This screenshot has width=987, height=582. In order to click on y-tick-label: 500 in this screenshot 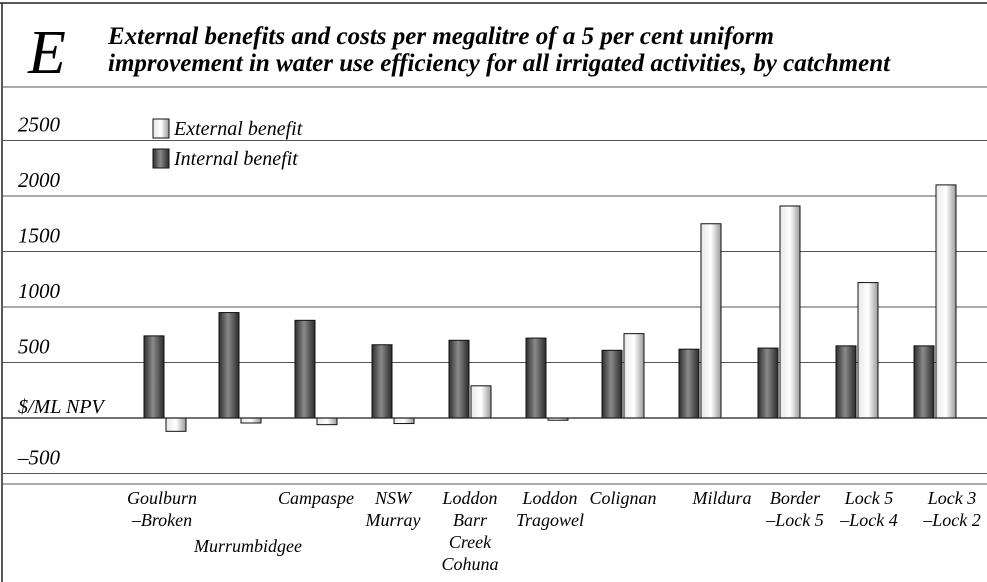, I will do `click(34, 347)`.